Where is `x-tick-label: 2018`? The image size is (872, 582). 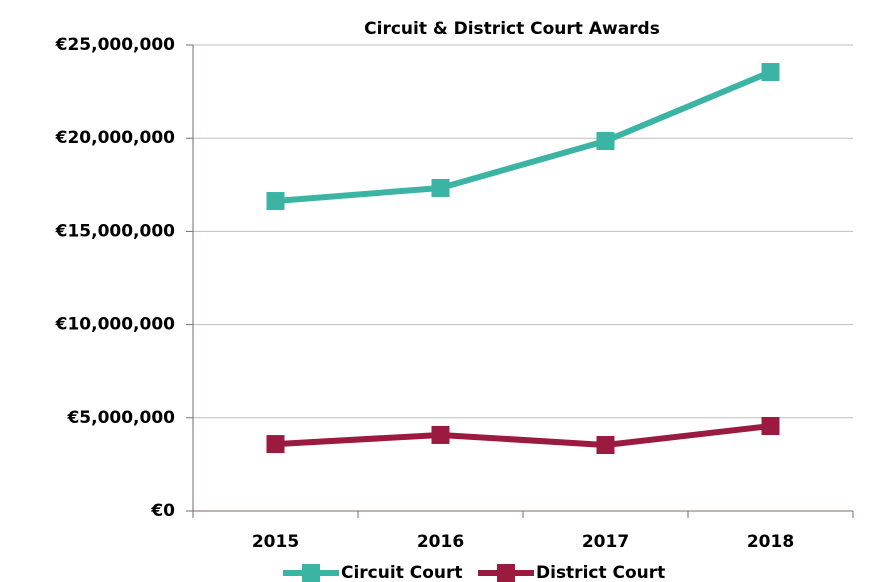
x-tick-label: 2018 is located at coordinates (770, 542).